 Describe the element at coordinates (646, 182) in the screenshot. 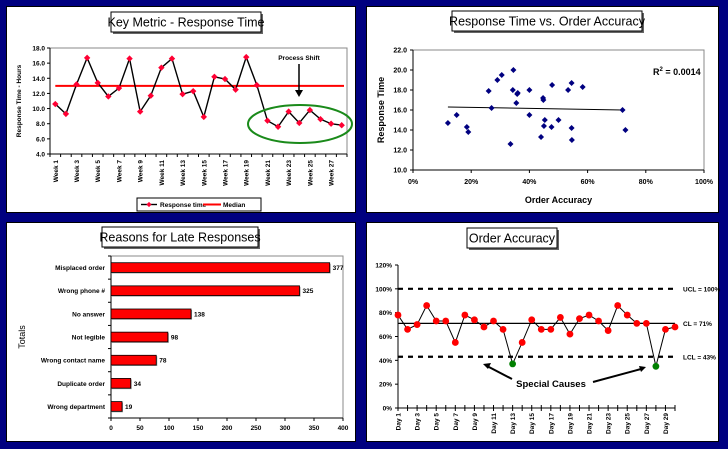

I see `x-tick-label: 80%` at that location.